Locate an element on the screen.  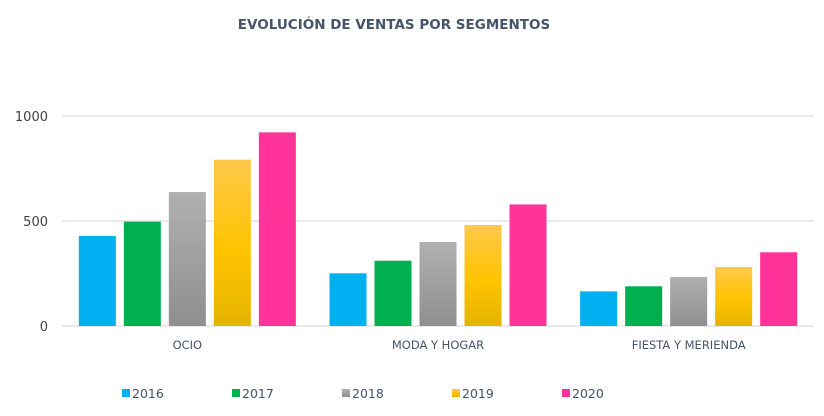
legend-label-2016: 2016 is located at coordinates (148, 393).